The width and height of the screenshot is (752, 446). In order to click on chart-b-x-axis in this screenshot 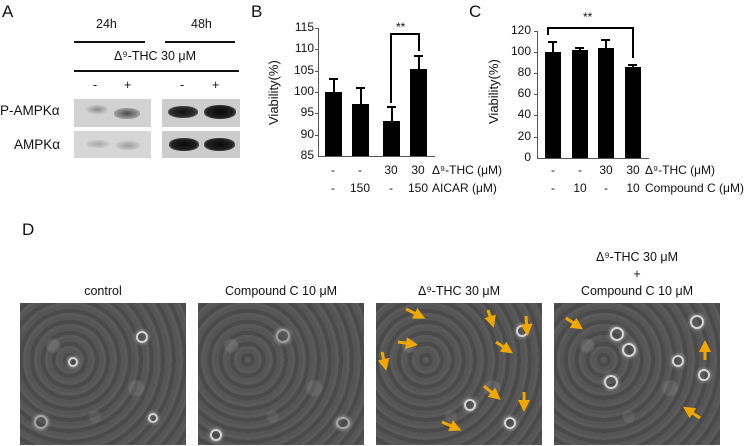, I will do `click(376, 156)`.